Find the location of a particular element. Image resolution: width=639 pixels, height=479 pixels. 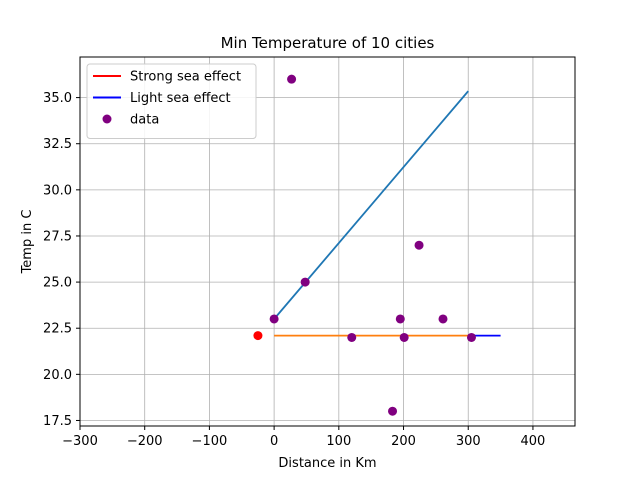

legend-label: Strong sea effect is located at coordinates (185, 77).